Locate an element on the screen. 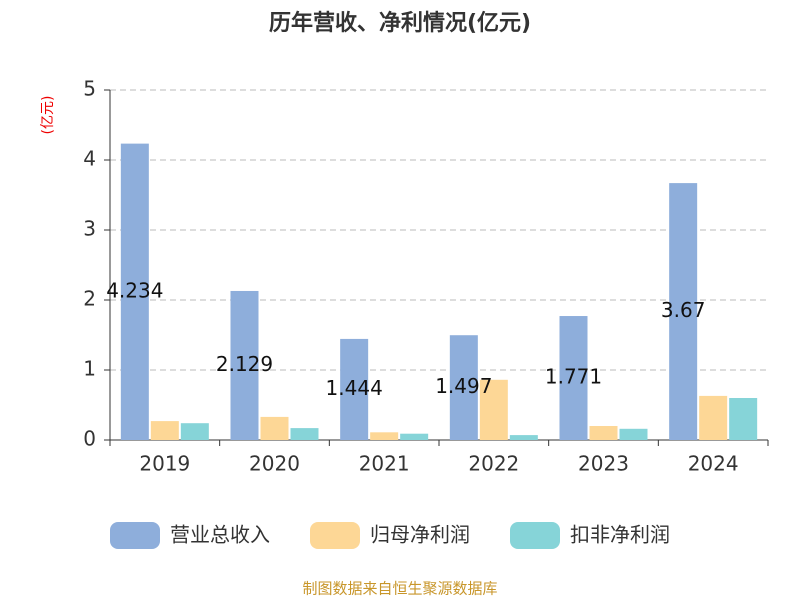 The image size is (800, 600). x-tick-label: 2021 is located at coordinates (384, 464).